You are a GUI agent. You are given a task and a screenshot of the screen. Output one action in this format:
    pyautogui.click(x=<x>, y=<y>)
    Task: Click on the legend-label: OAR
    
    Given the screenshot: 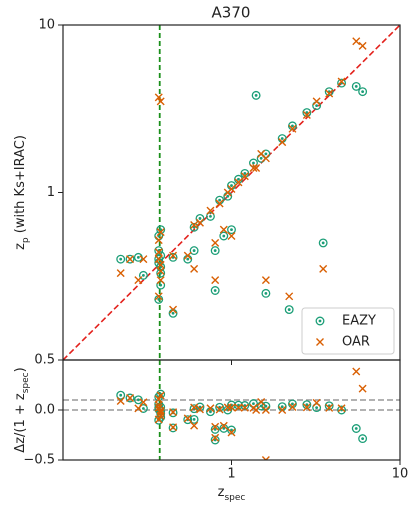 What is the action you would take?
    pyautogui.click(x=356, y=342)
    